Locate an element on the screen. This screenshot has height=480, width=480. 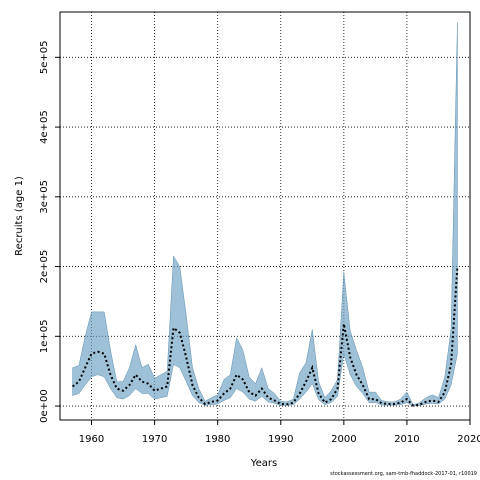
x-tick-label-2: 1980 is located at coordinates (217, 439).